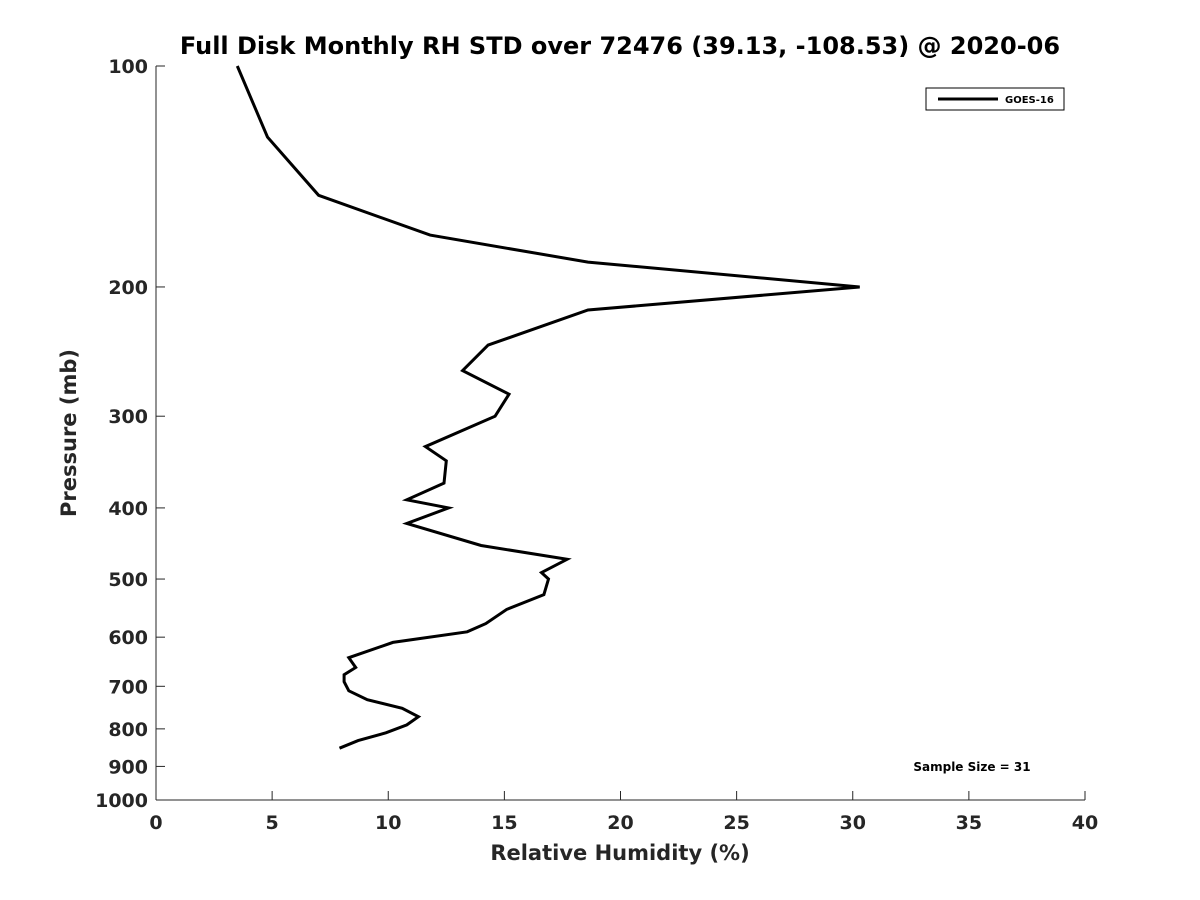 The width and height of the screenshot is (1200, 900). What do you see at coordinates (128, 288) in the screenshot?
I see `y-tick-label: 200` at bounding box center [128, 288].